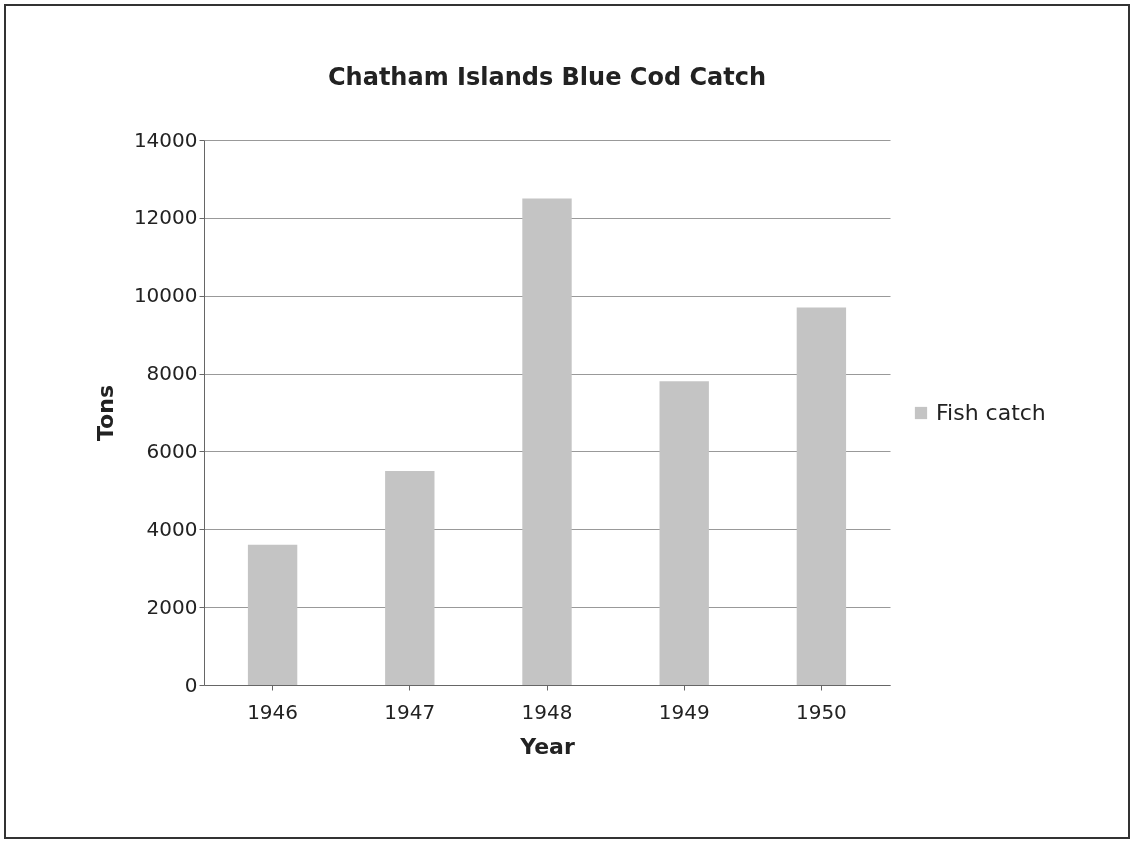  What do you see at coordinates (821, 711) in the screenshot?
I see `x-tick-label: 1950` at bounding box center [821, 711].